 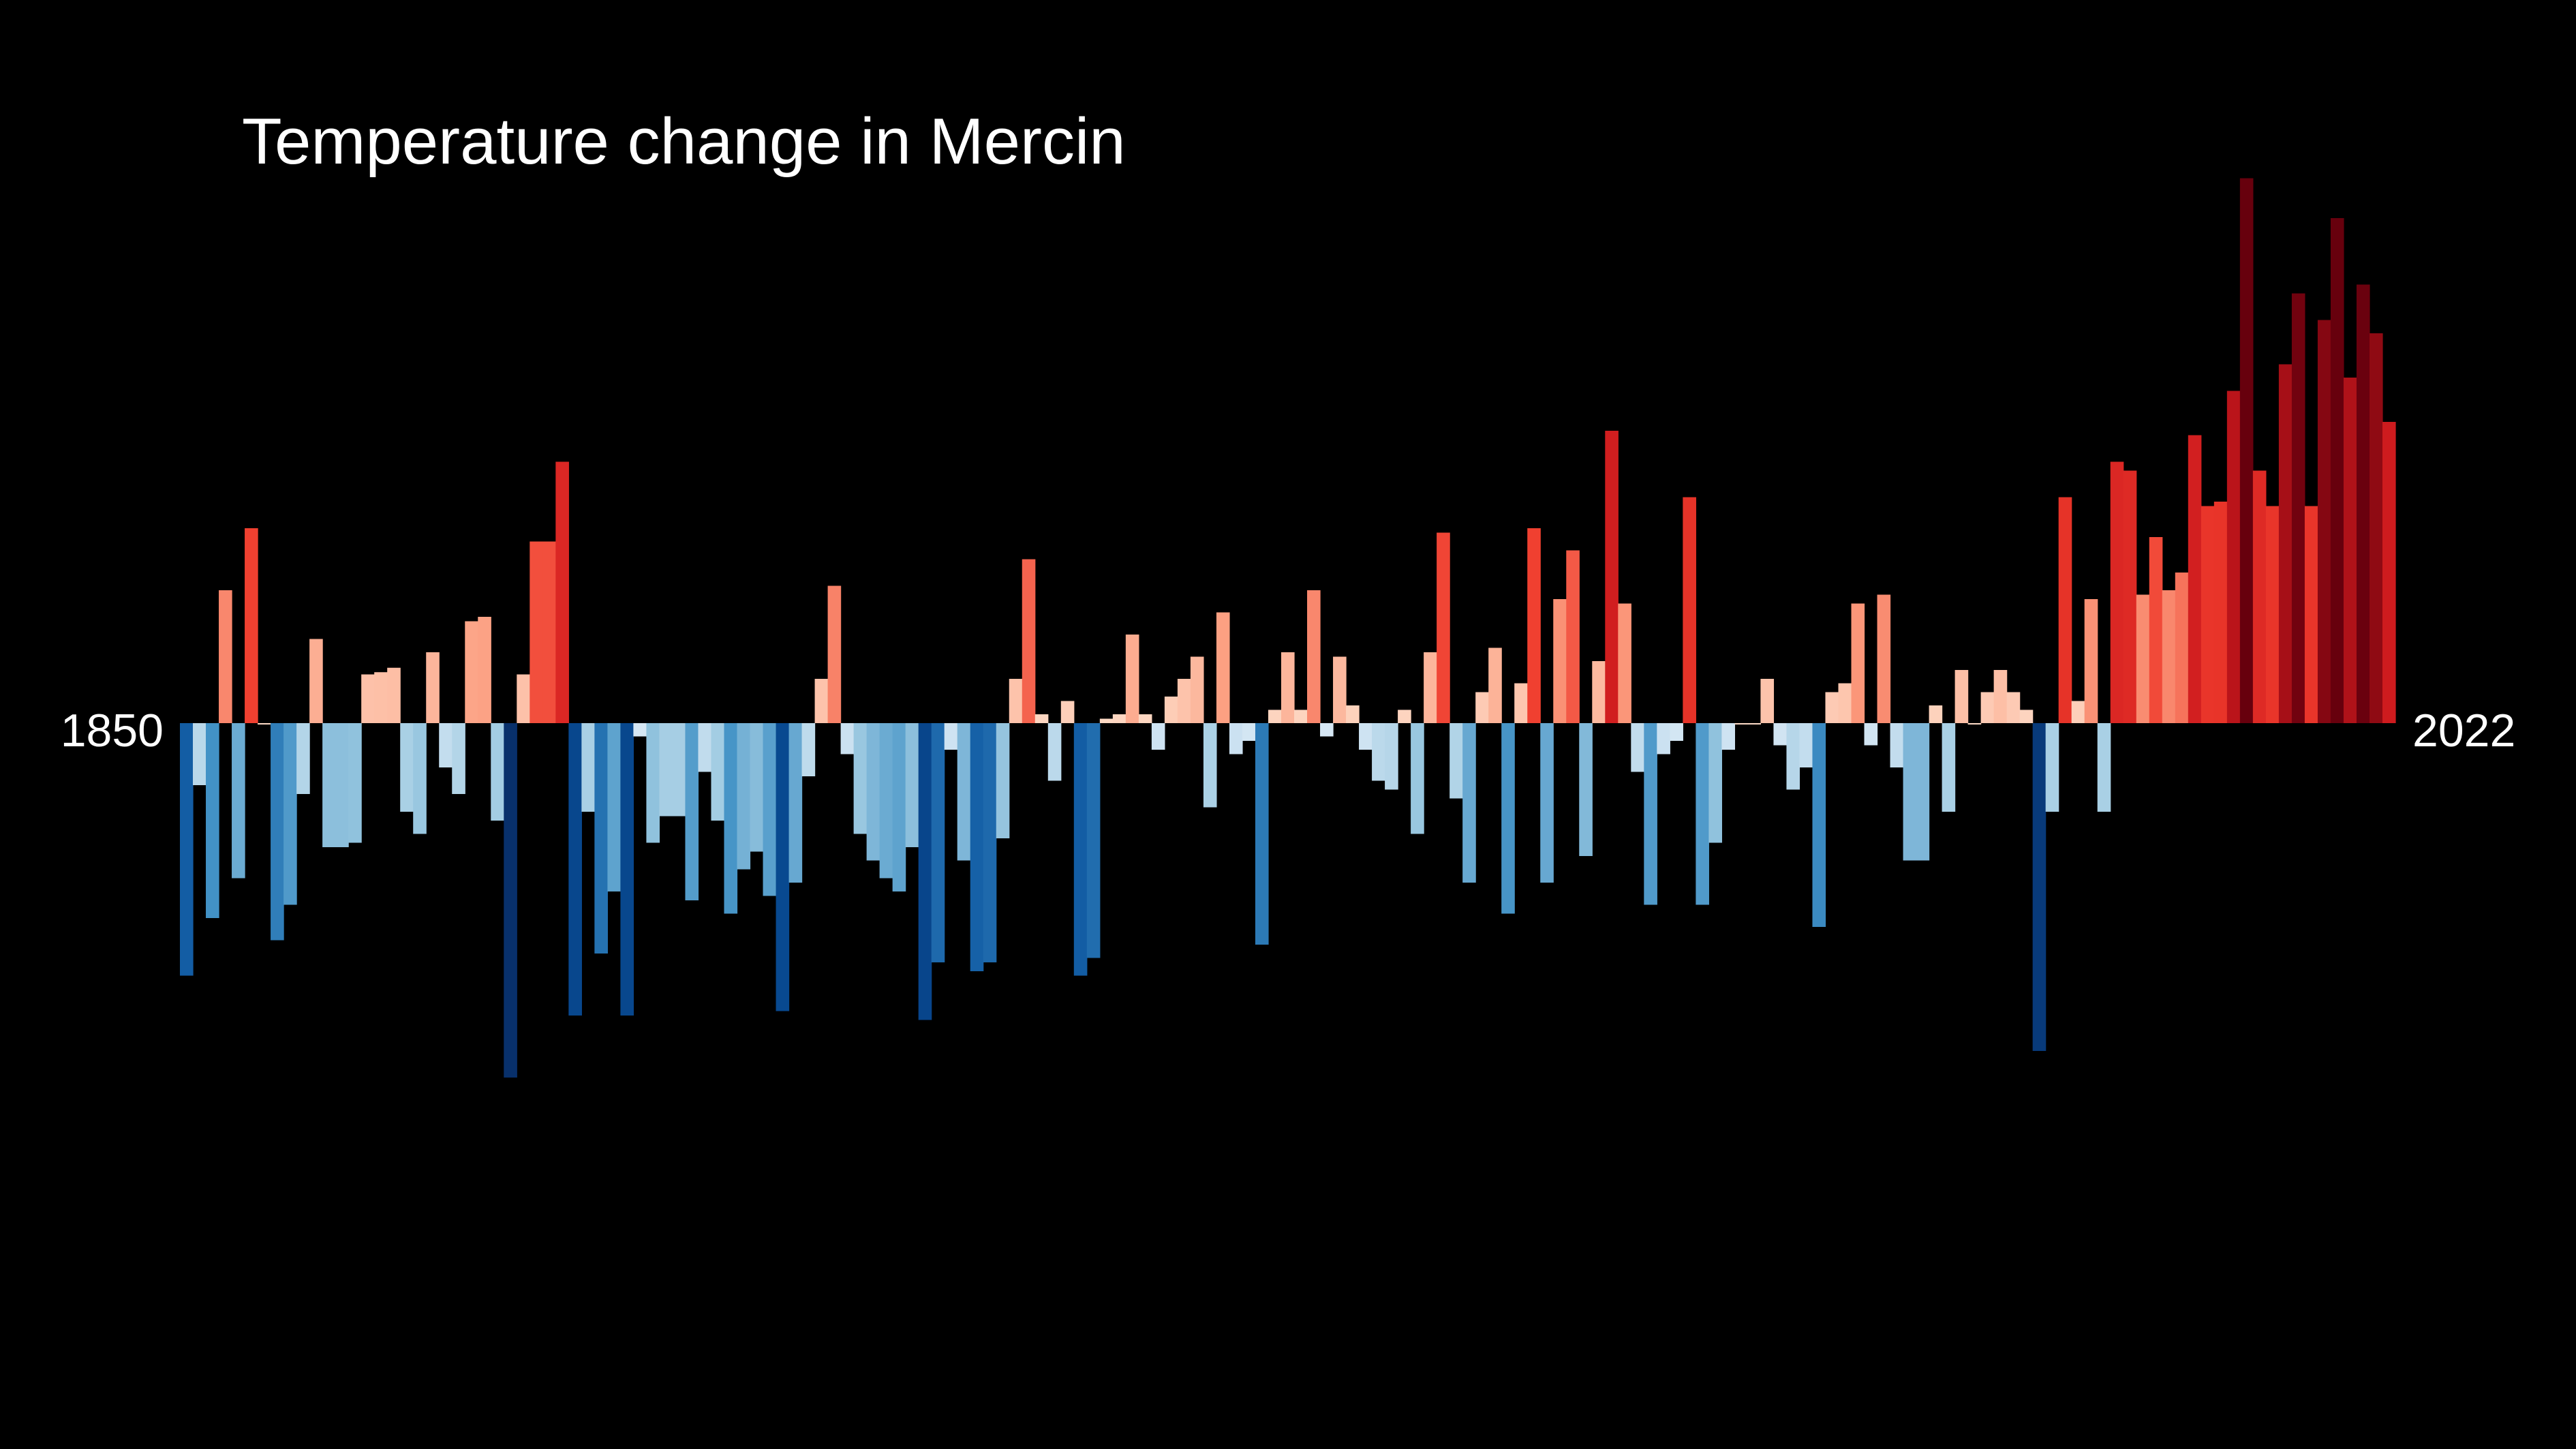 I want to click on bar-1968, so click(x=1715, y=783).